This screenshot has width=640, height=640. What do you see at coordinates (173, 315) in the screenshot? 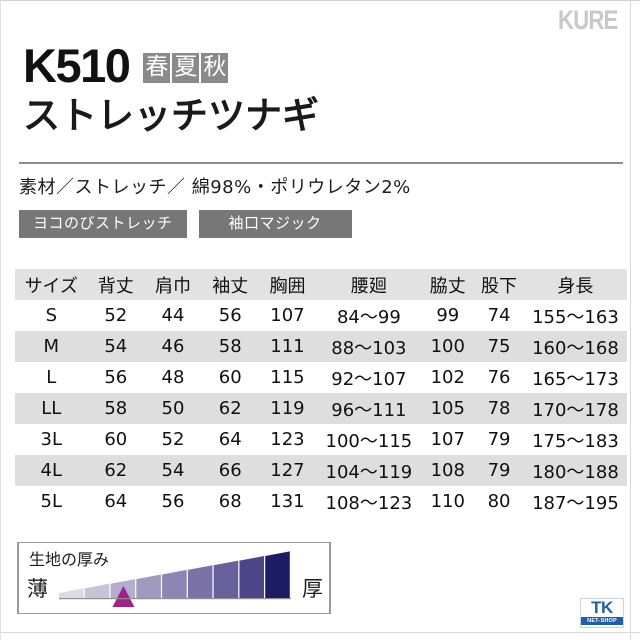
I see `cell-katahaba: 44` at bounding box center [173, 315].